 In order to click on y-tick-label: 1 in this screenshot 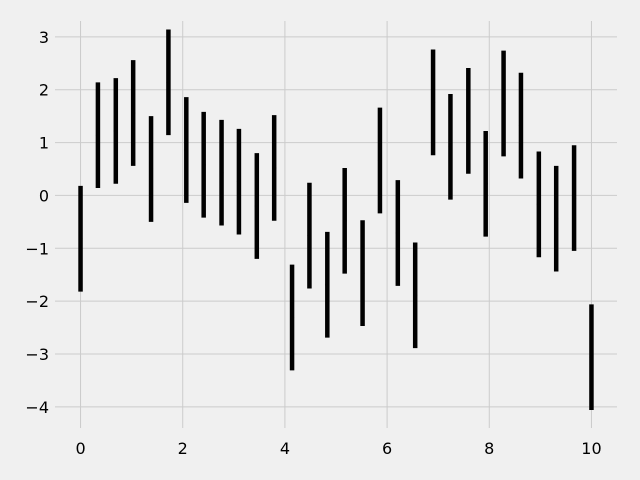, I will do `click(44, 143)`.